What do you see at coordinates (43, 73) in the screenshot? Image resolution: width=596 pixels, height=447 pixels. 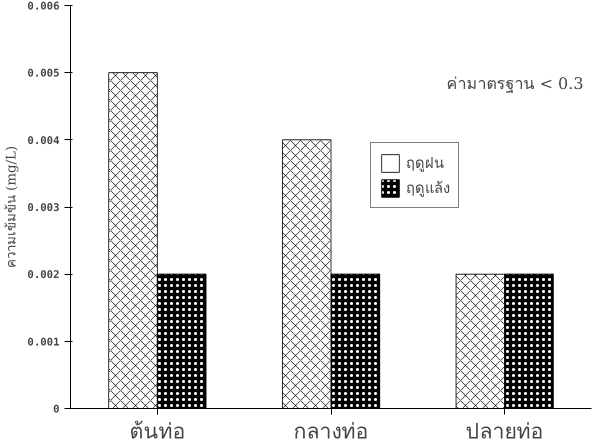 I see `y-tick-label: 0.005` at bounding box center [43, 73].